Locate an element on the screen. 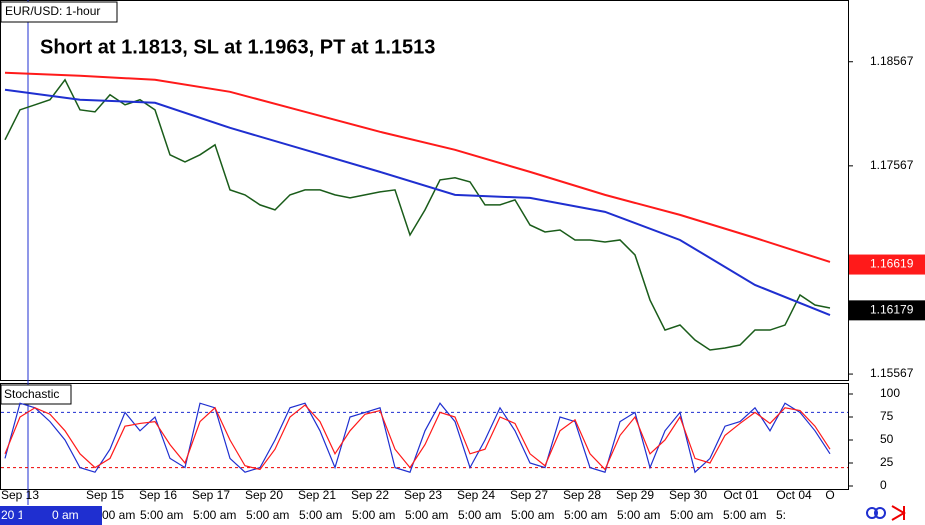 The height and width of the screenshot is (525, 925). y-tick-label: 1.18567 is located at coordinates (892, 61).